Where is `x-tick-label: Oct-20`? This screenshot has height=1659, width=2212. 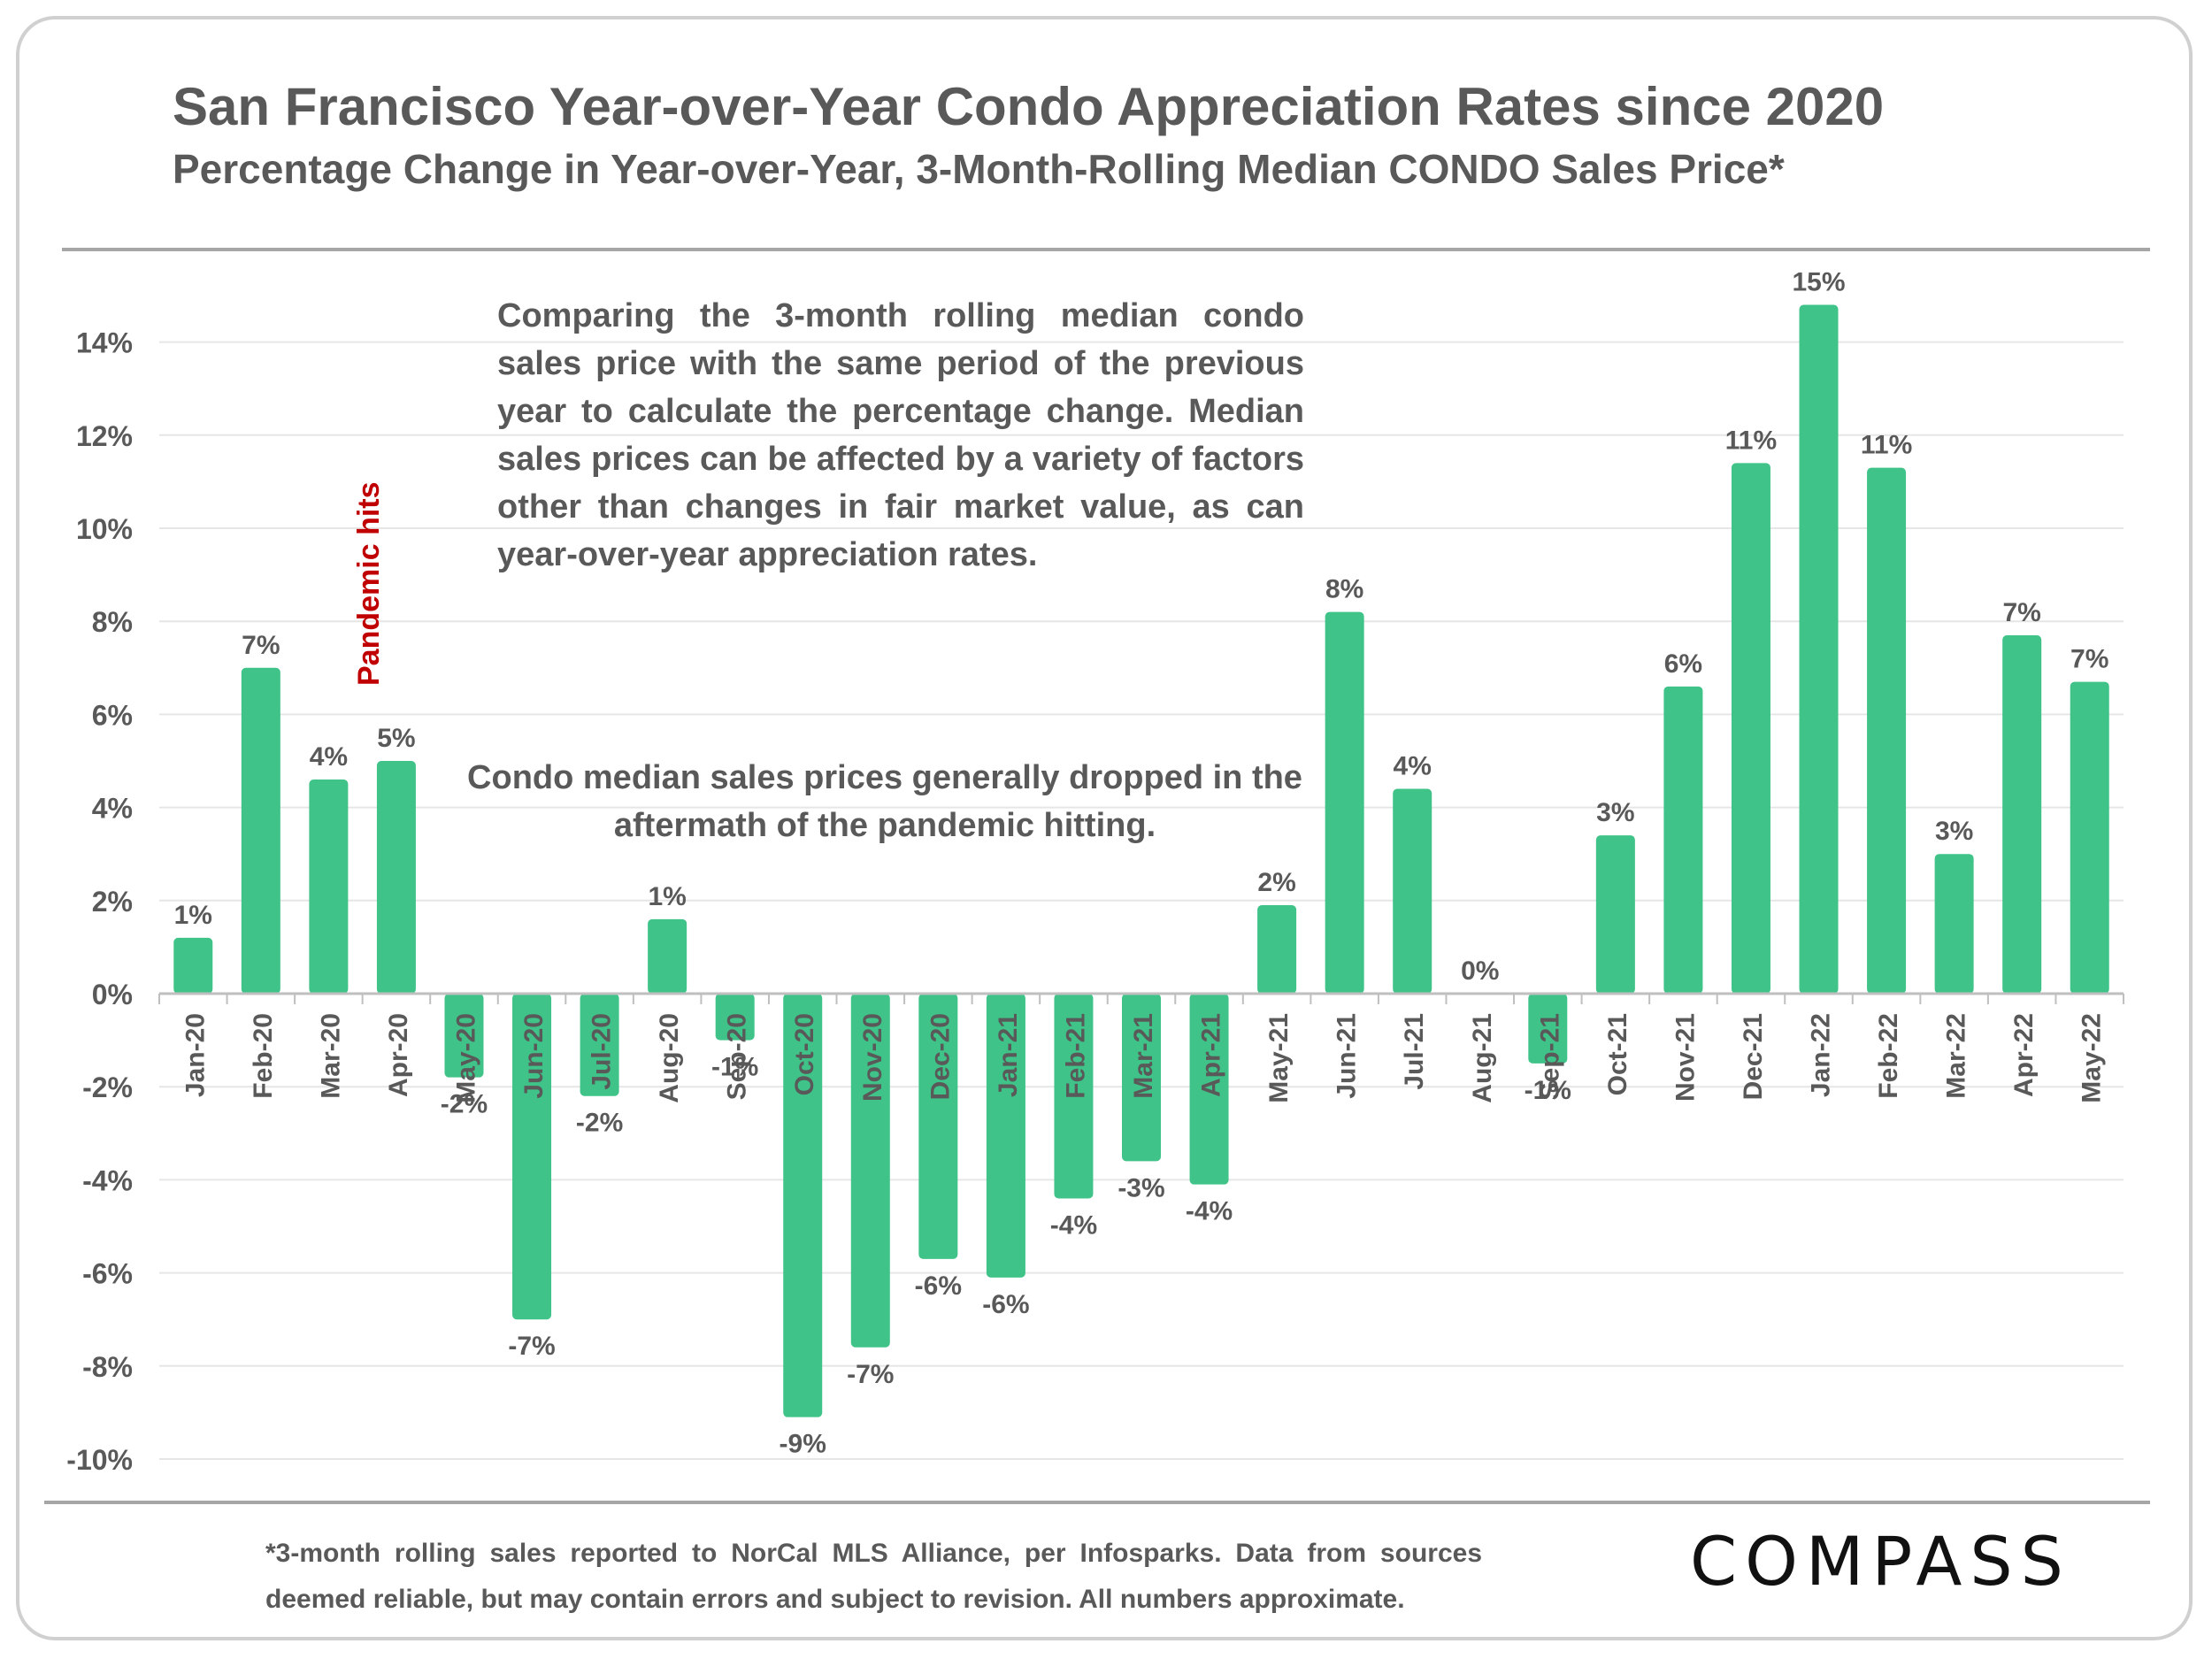
x-tick-label: Oct-20 is located at coordinates (805, 1054).